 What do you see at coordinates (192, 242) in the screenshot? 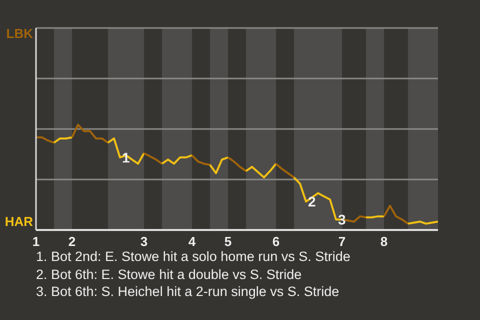
I see `x-tick-label: 4` at bounding box center [192, 242].